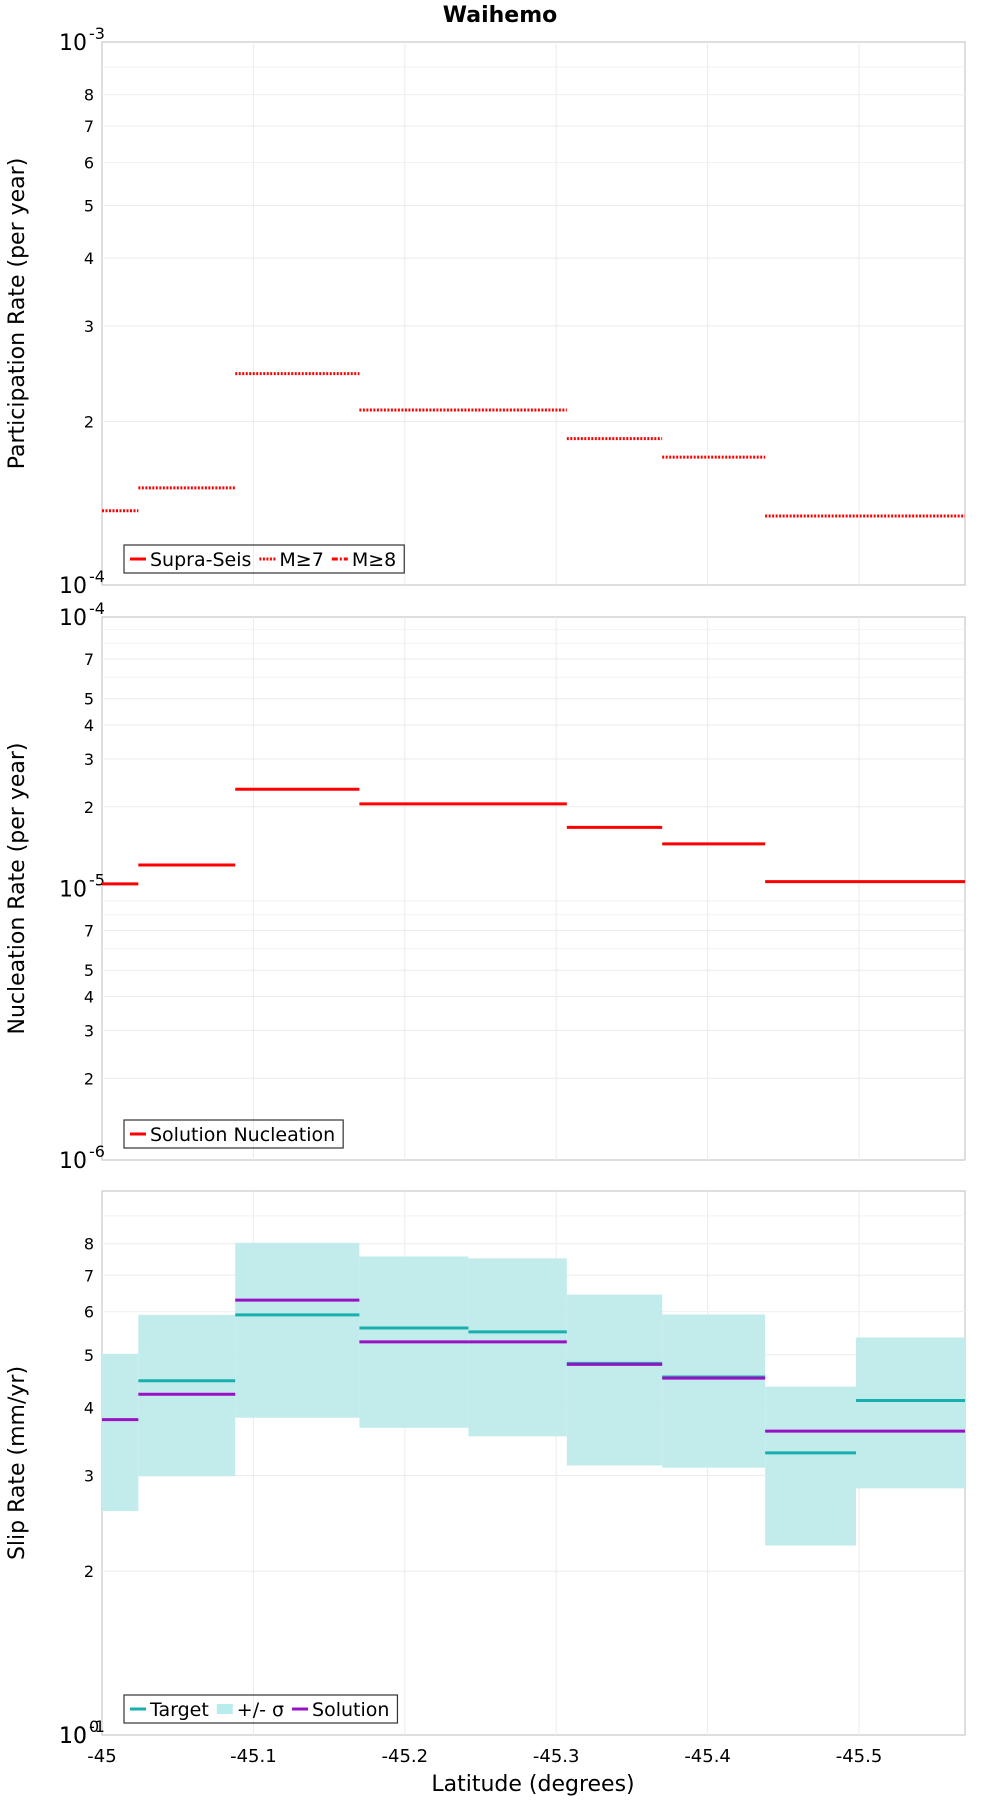 The width and height of the screenshot is (1000, 1800). What do you see at coordinates (94, 1726) in the screenshot?
I see `y-major-tick-exponent: 0` at bounding box center [94, 1726].